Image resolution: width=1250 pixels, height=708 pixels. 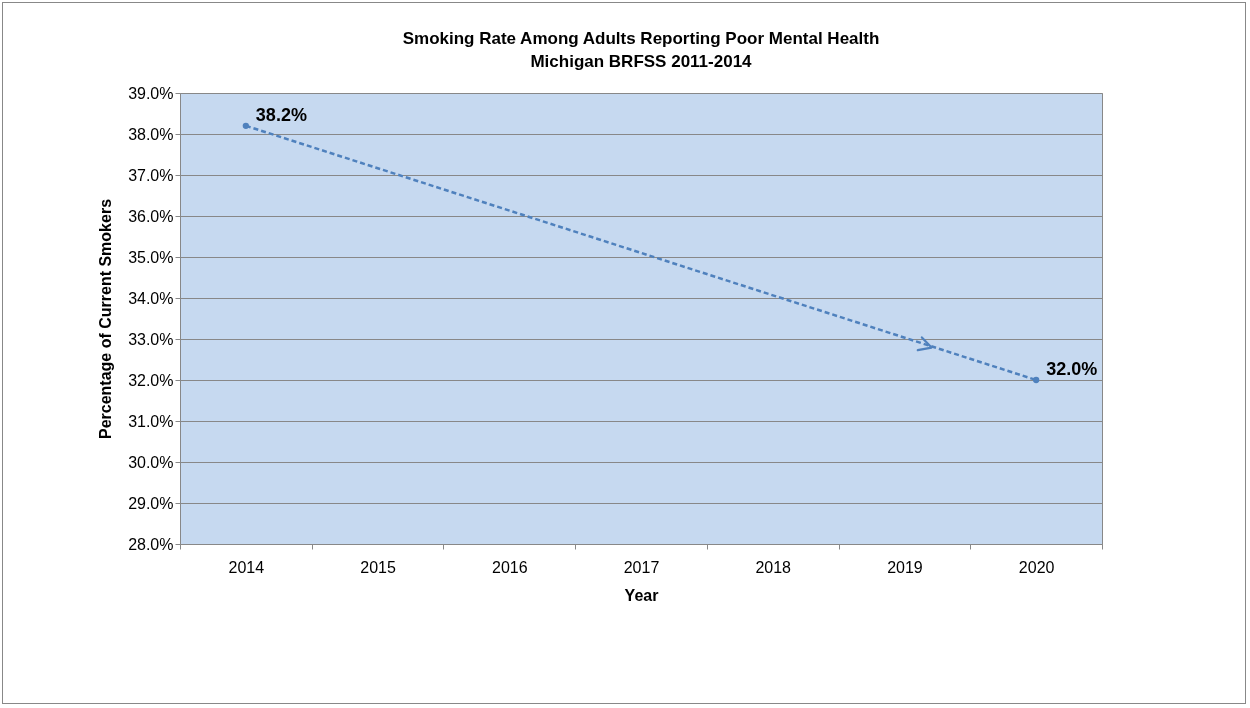 I want to click on y-tick-label: 32.0%, so click(x=151, y=380).